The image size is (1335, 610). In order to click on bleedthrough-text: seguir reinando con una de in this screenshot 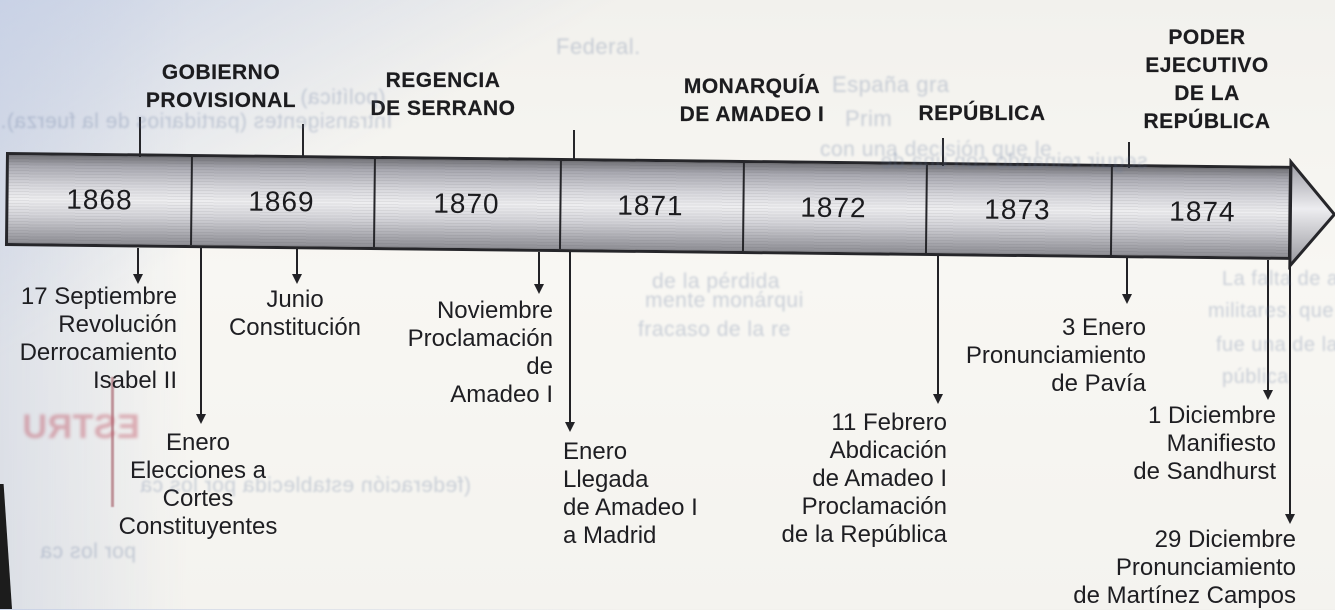, I will do `click(1014, 161)`.